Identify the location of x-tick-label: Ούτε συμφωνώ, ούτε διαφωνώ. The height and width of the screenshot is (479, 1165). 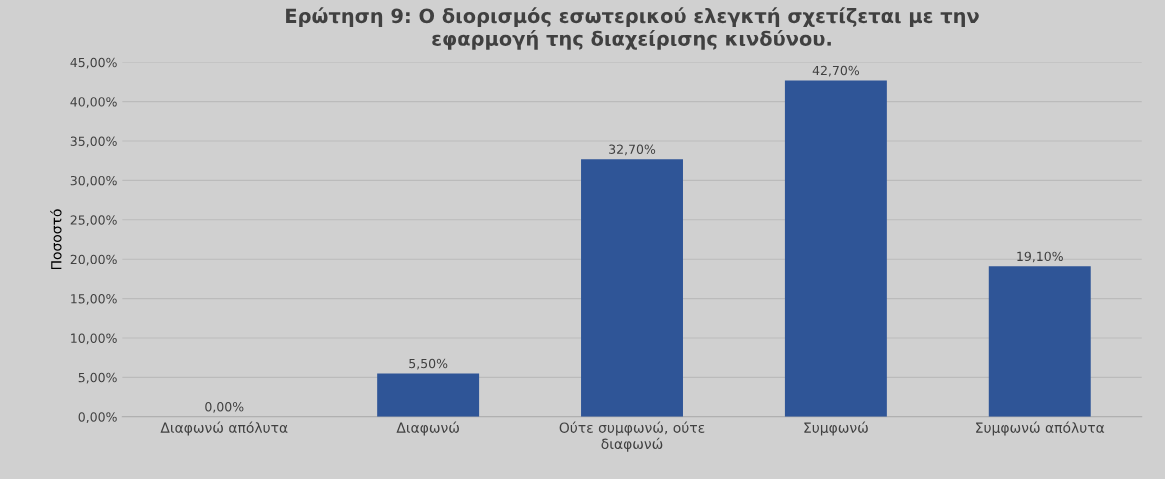
(632, 436).